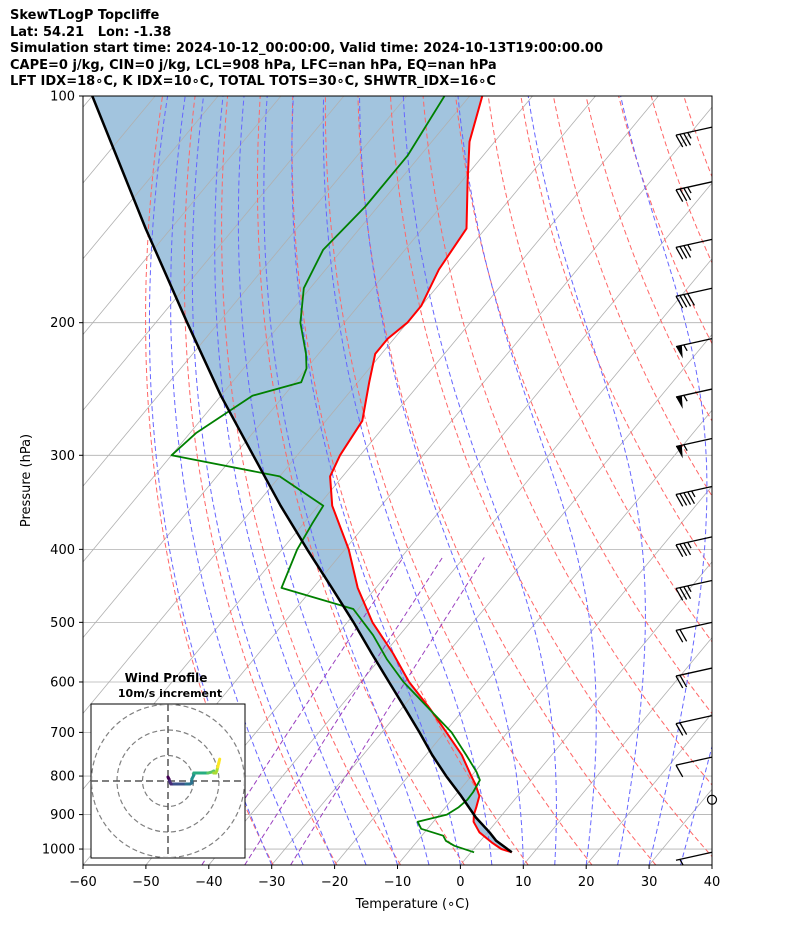  Describe the element at coordinates (91, 32) in the screenshot. I see `location-line: Lat: 54.21 Lon: -1.38` at that location.